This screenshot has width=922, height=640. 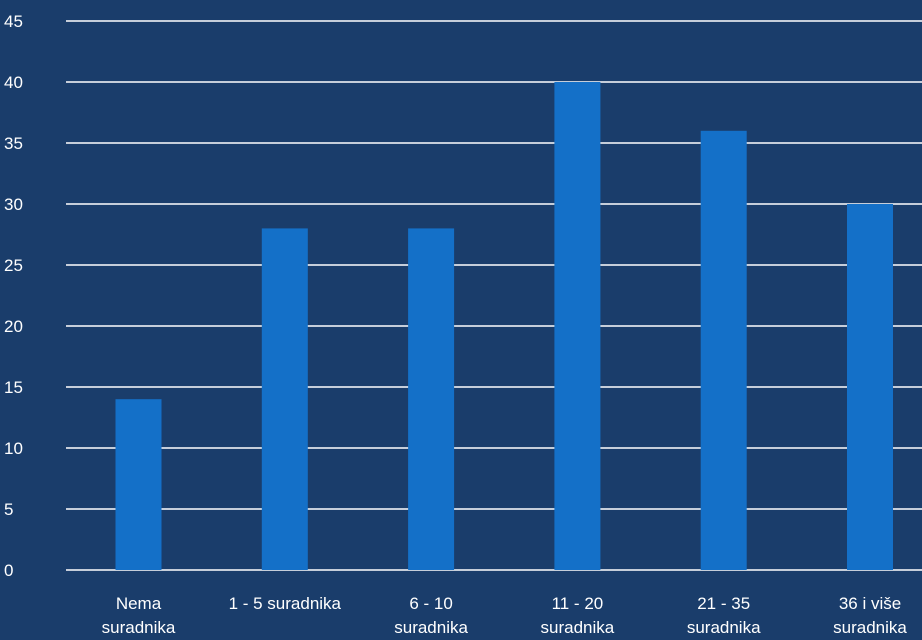 I want to click on y-tick-label: 25, so click(x=13, y=265).